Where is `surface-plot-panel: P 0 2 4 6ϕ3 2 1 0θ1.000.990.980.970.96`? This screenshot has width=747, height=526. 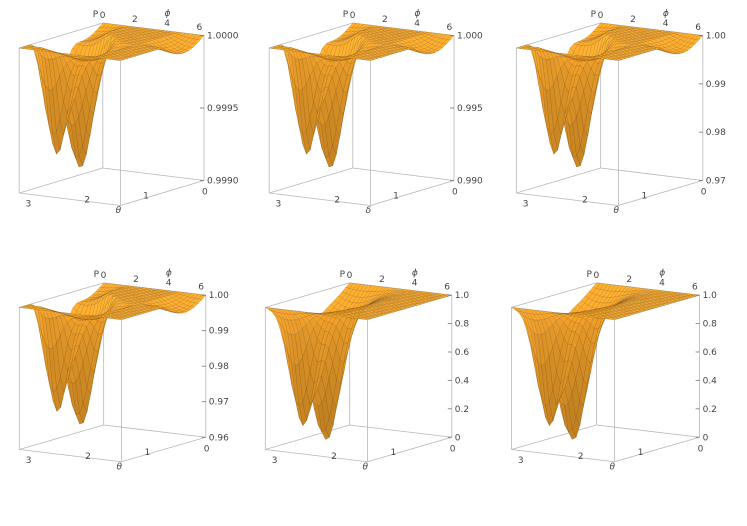 surface-plot-panel: P 0 2 4 6ϕ3 2 1 0θ1.000.990.980.970.96 is located at coordinates (123, 370).